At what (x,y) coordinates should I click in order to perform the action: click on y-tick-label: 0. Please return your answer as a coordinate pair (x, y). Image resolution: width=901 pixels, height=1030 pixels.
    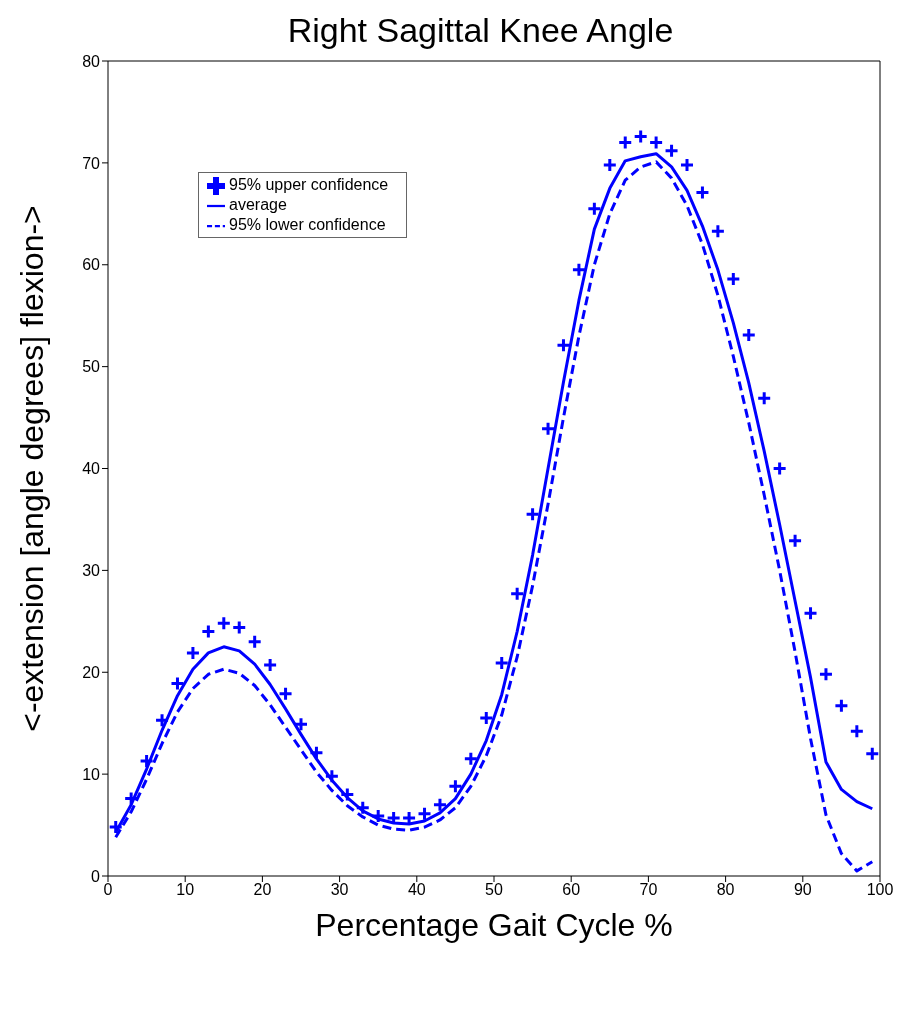
    Looking at the image, I should click on (96, 876).